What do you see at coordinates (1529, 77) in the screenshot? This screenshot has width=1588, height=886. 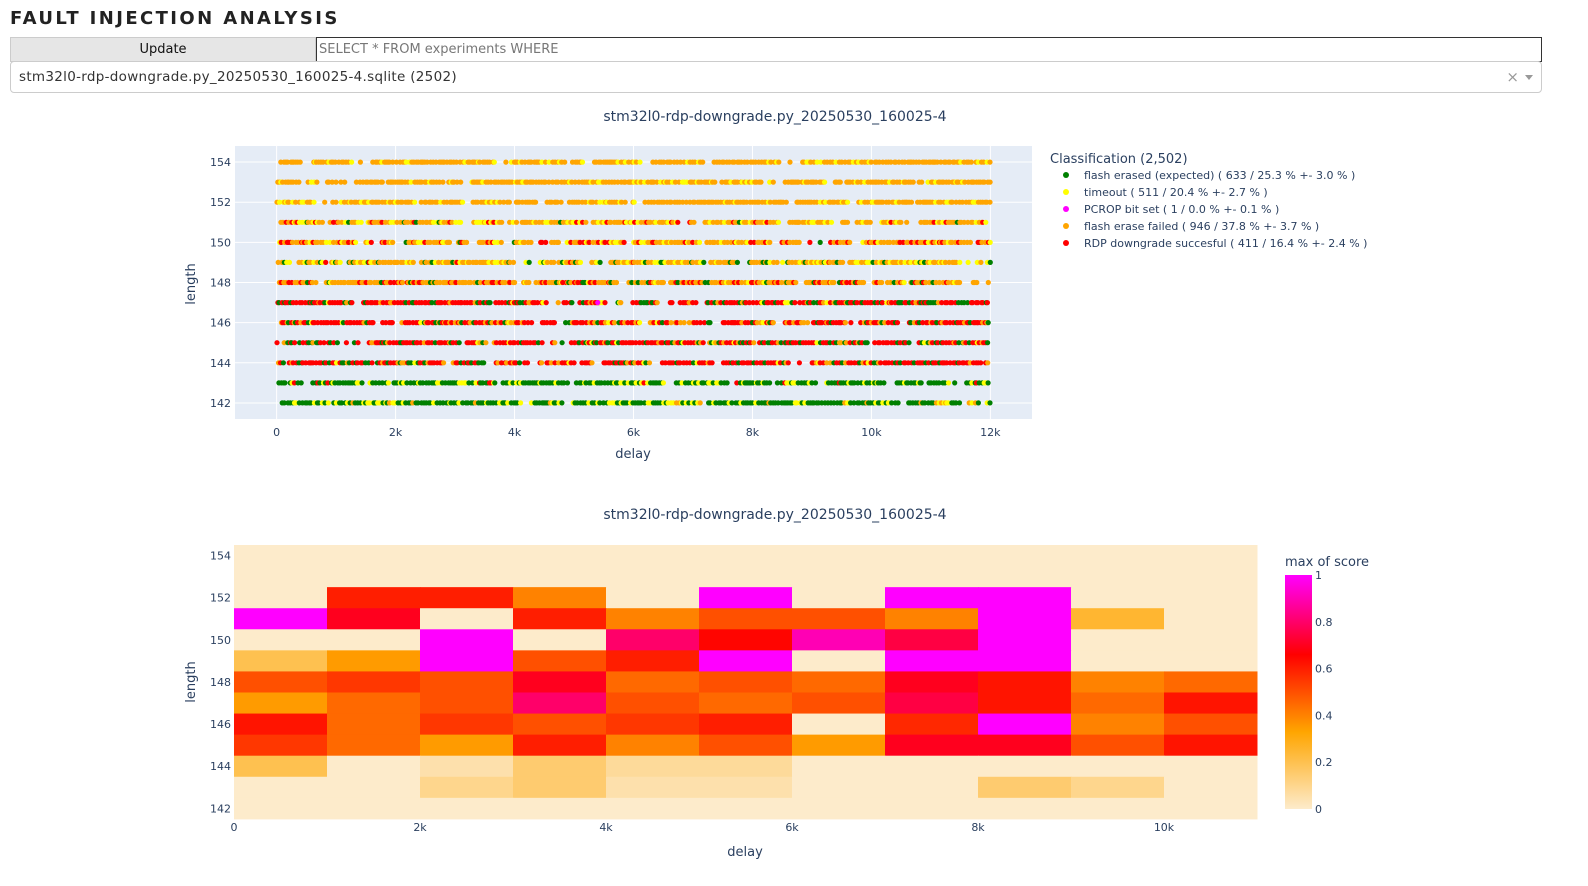 I see `chevron-down-icon` at bounding box center [1529, 77].